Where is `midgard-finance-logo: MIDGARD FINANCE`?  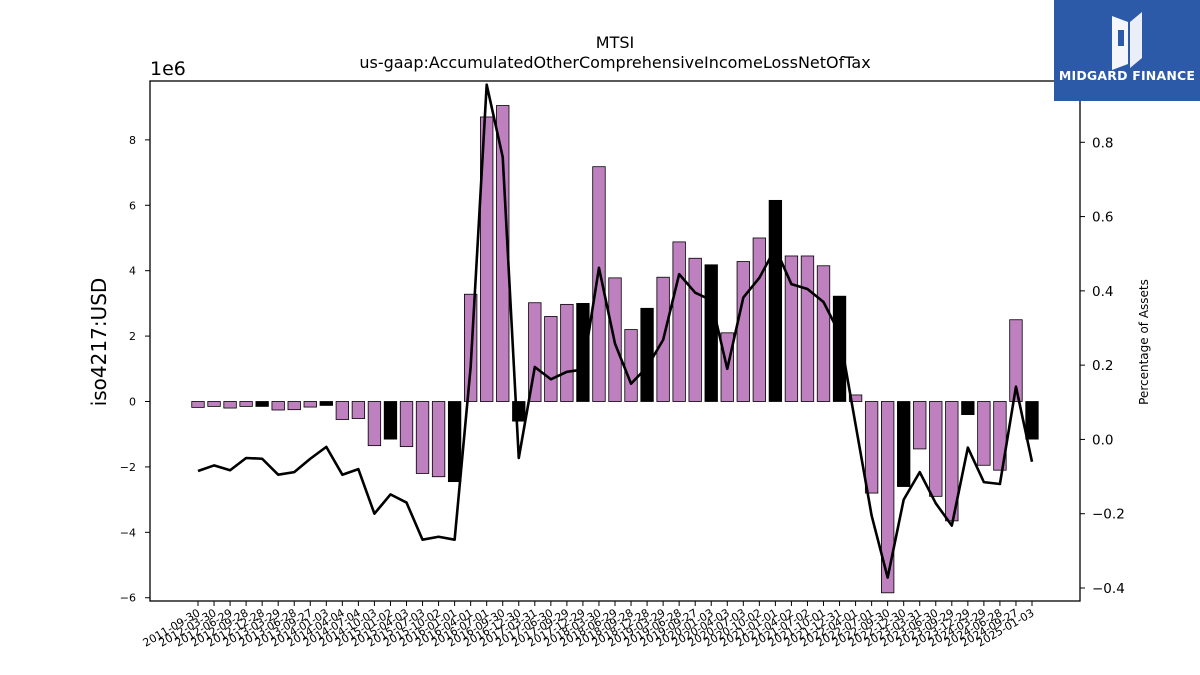
midgard-finance-logo: MIDGARD FINANCE is located at coordinates (1127, 50).